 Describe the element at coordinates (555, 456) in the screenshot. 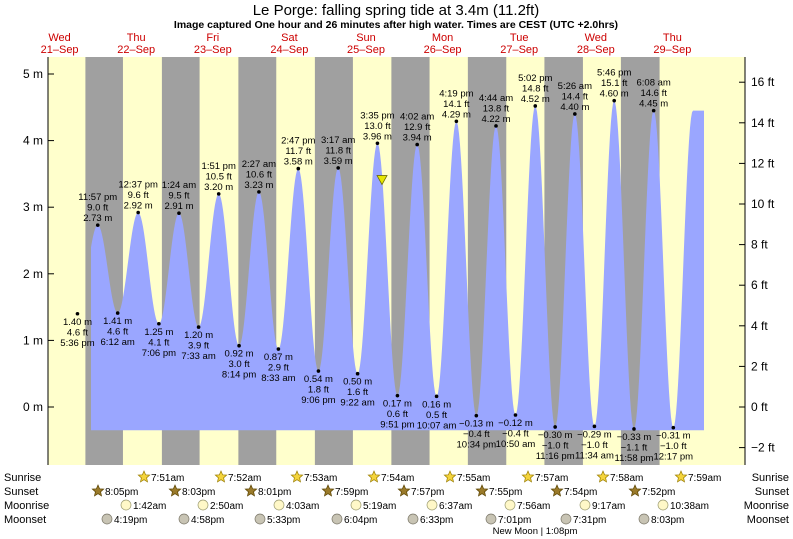

I see `extreme-time: 11:16 pm` at that location.